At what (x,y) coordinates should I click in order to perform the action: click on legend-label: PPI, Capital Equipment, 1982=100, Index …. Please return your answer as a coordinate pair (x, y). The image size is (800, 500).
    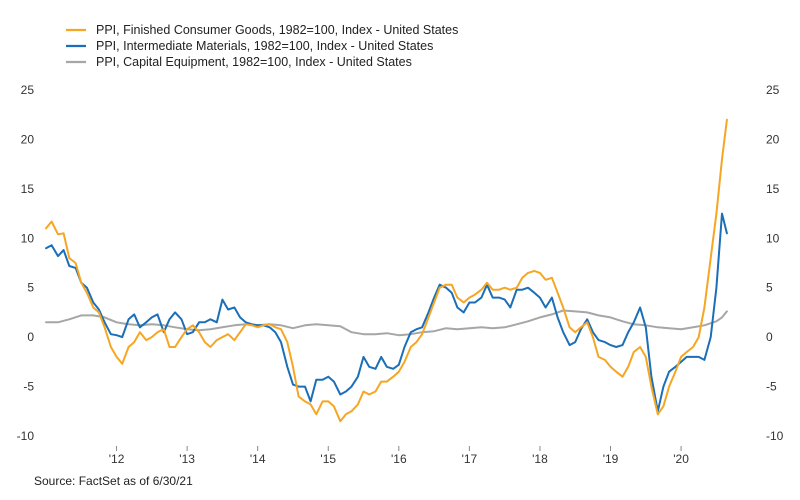
    Looking at the image, I should click on (254, 62).